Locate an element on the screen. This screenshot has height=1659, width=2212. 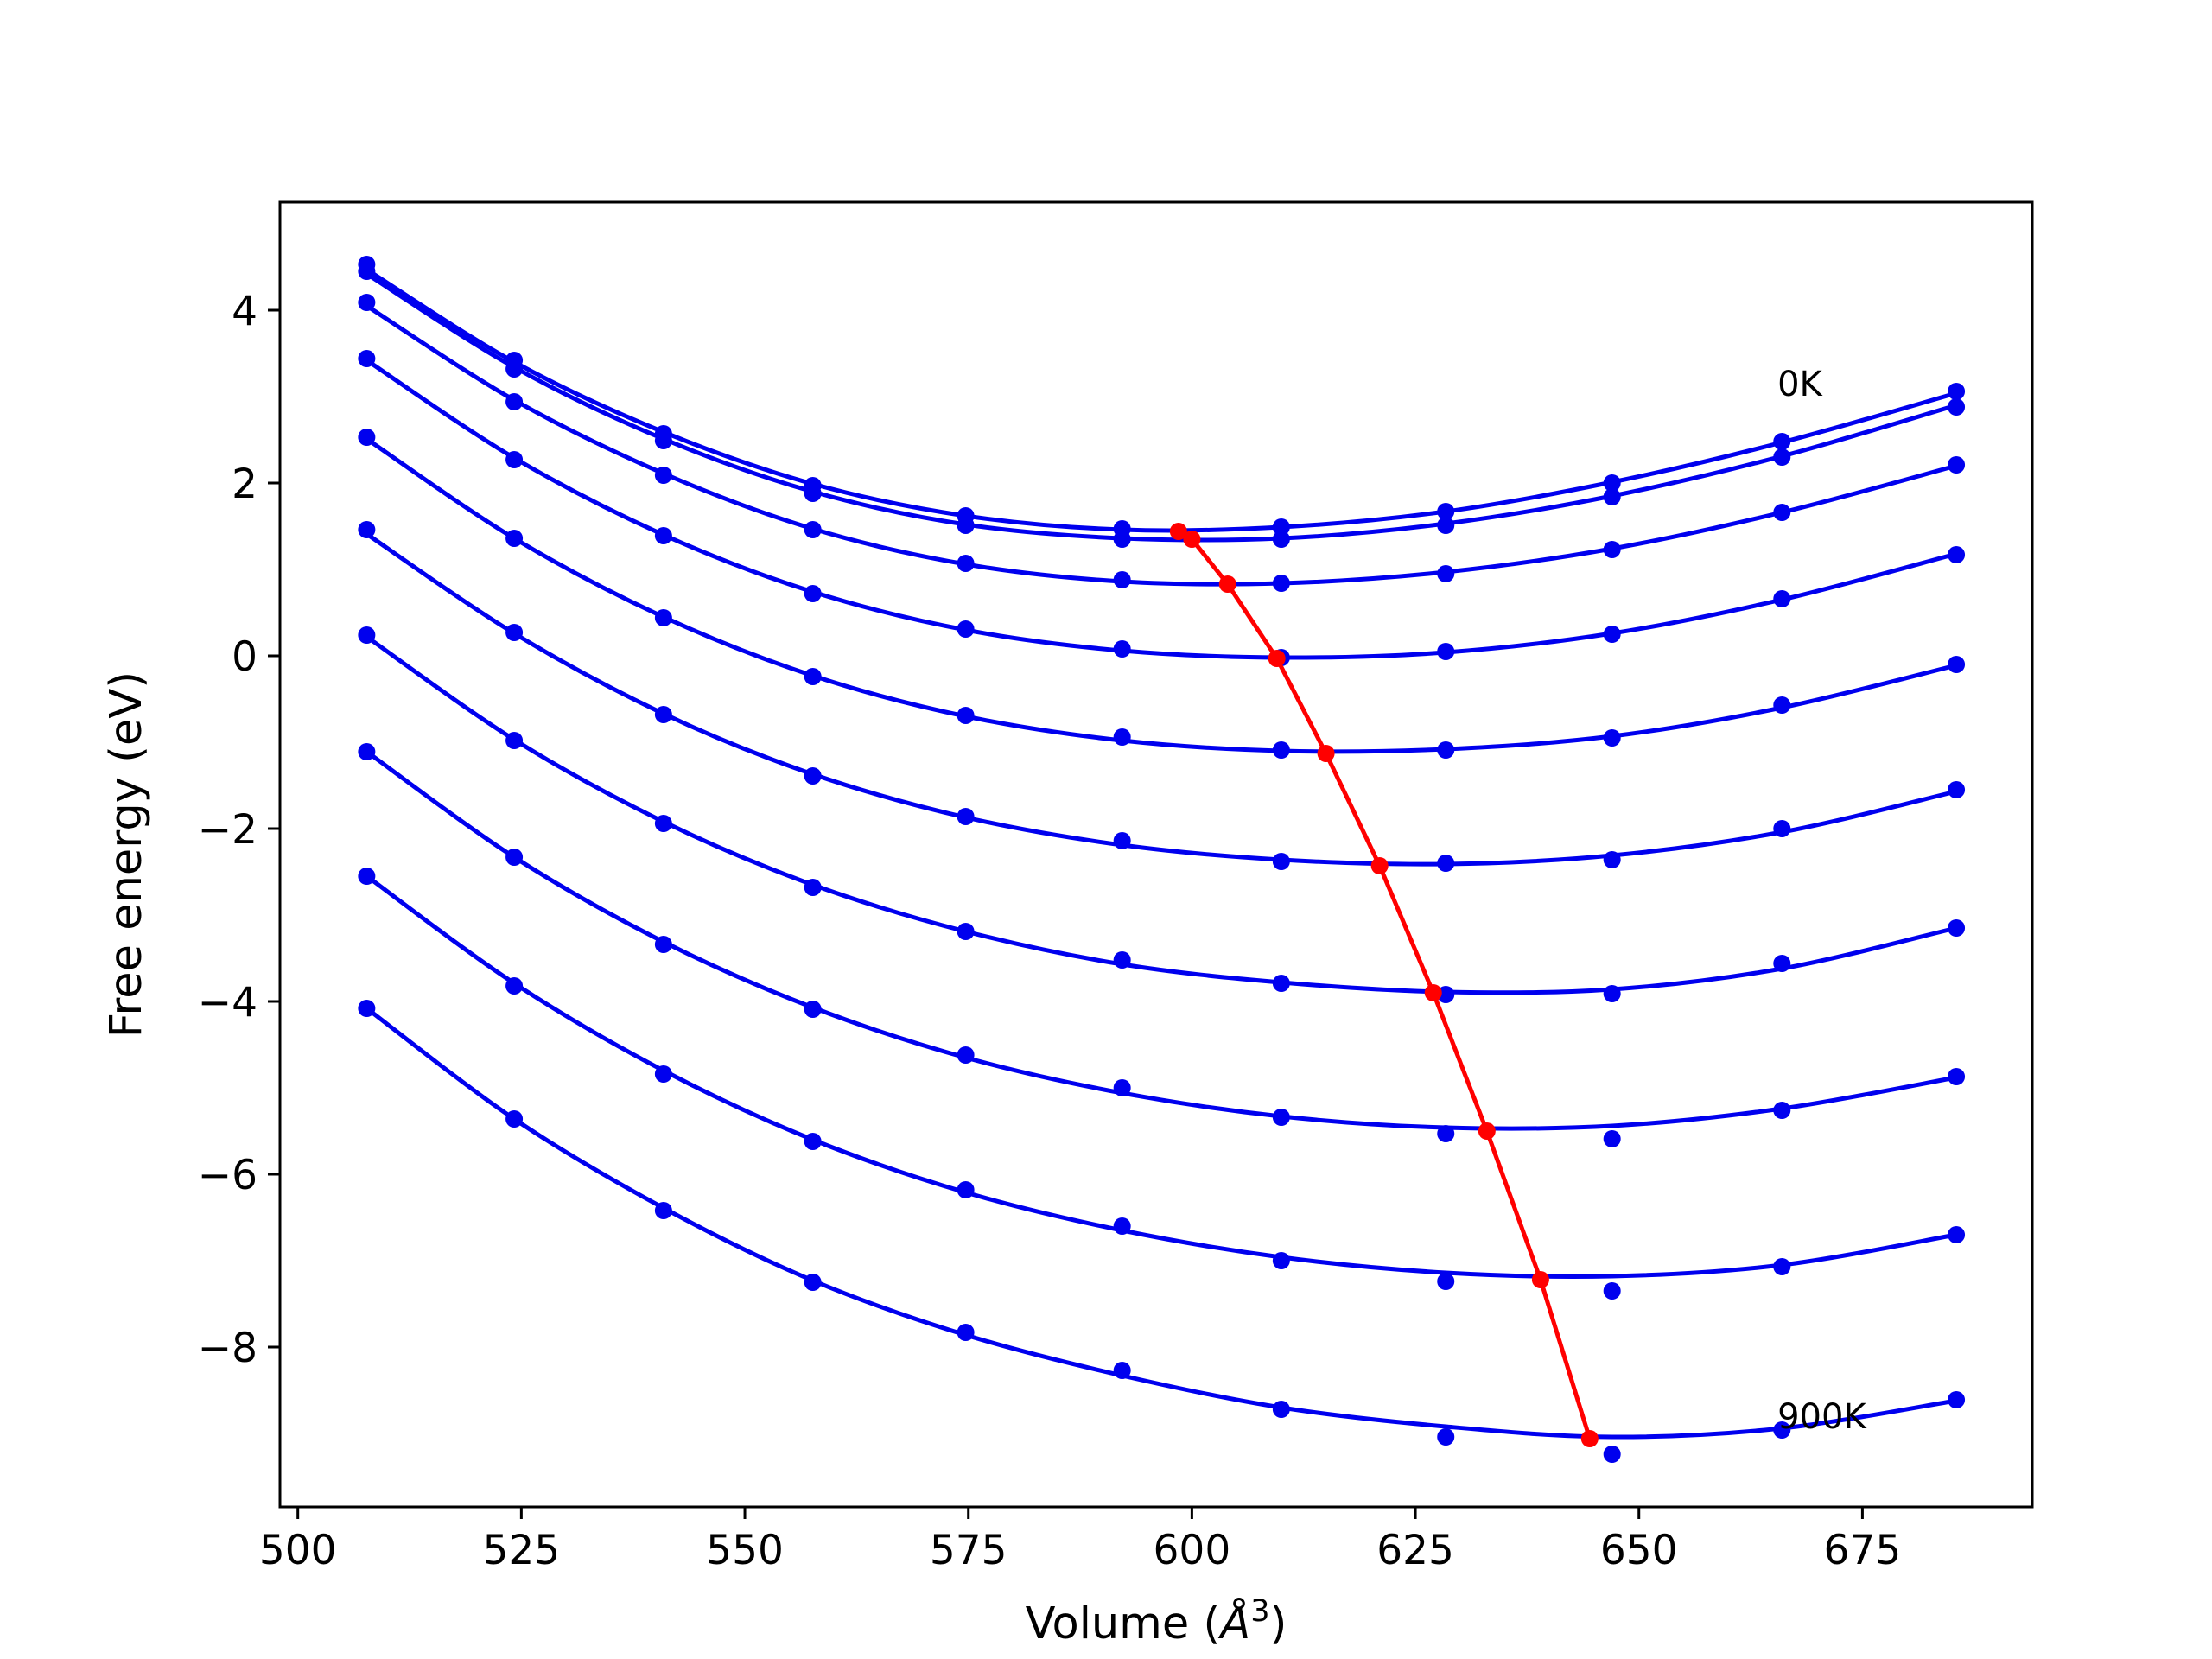
curve-annotation: 0K is located at coordinates (1800, 384).